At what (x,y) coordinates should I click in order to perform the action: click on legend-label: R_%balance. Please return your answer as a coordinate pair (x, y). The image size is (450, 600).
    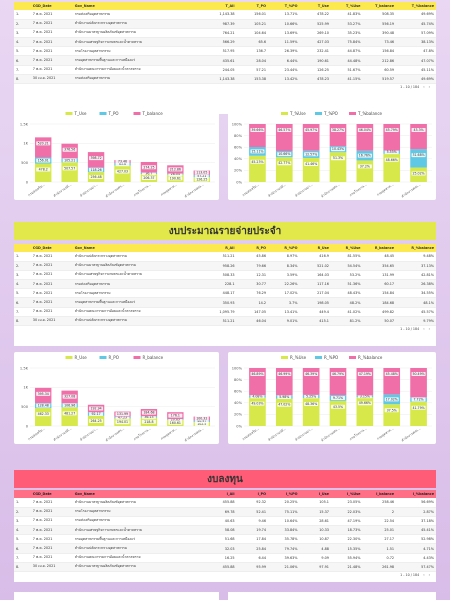
    Looking at the image, I should click on (370, 357).